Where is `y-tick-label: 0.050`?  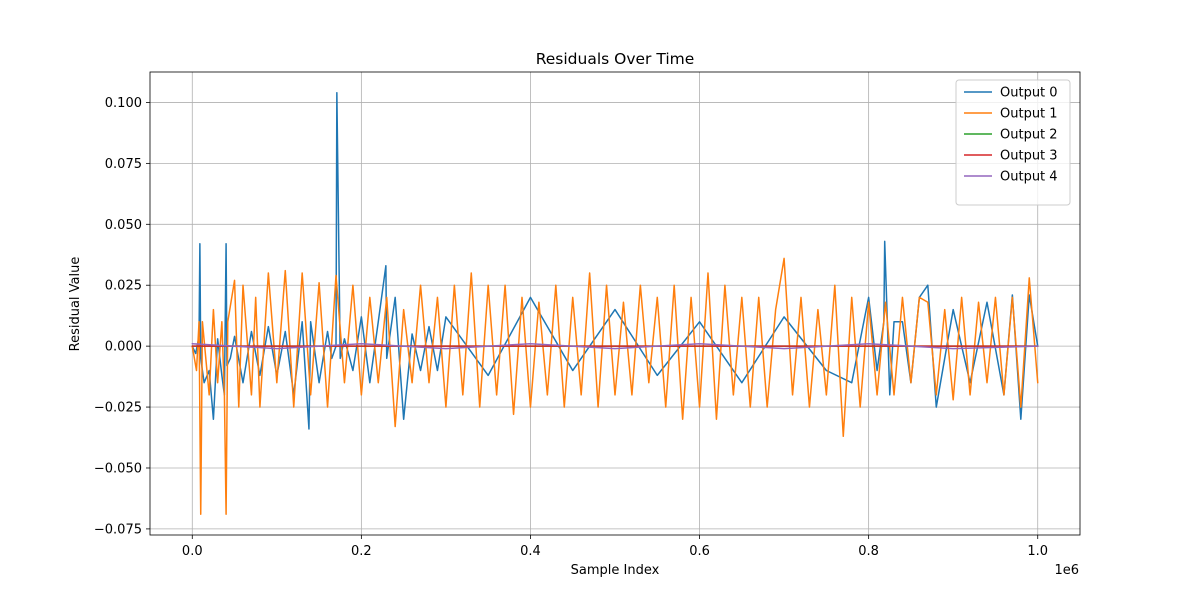
y-tick-label: 0.050 is located at coordinates (123, 225).